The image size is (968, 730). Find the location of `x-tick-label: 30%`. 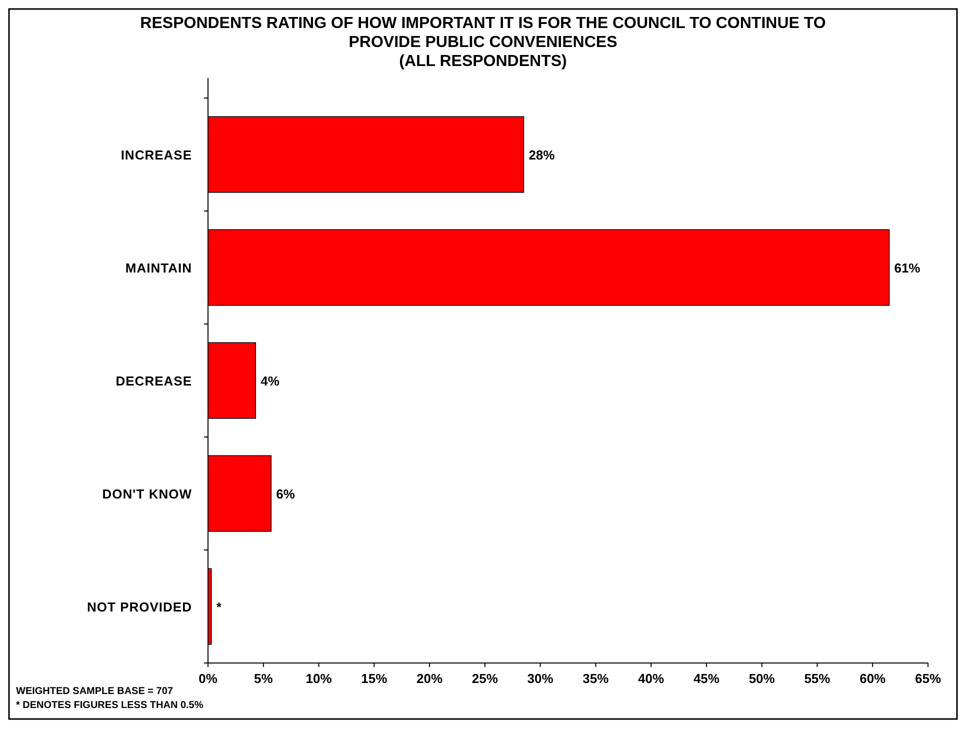

x-tick-label: 30% is located at coordinates (540, 678).